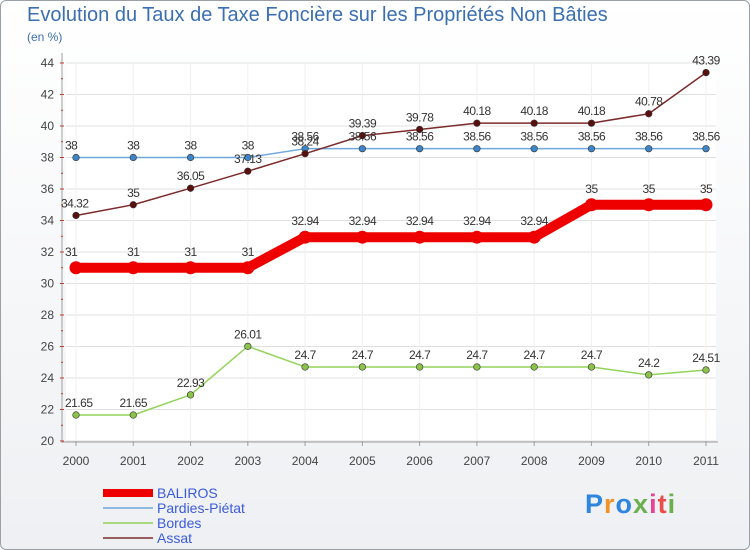 Image resolution: width=750 pixels, height=550 pixels. What do you see at coordinates (534, 461) in the screenshot?
I see `x-tick-label: 2008` at bounding box center [534, 461].